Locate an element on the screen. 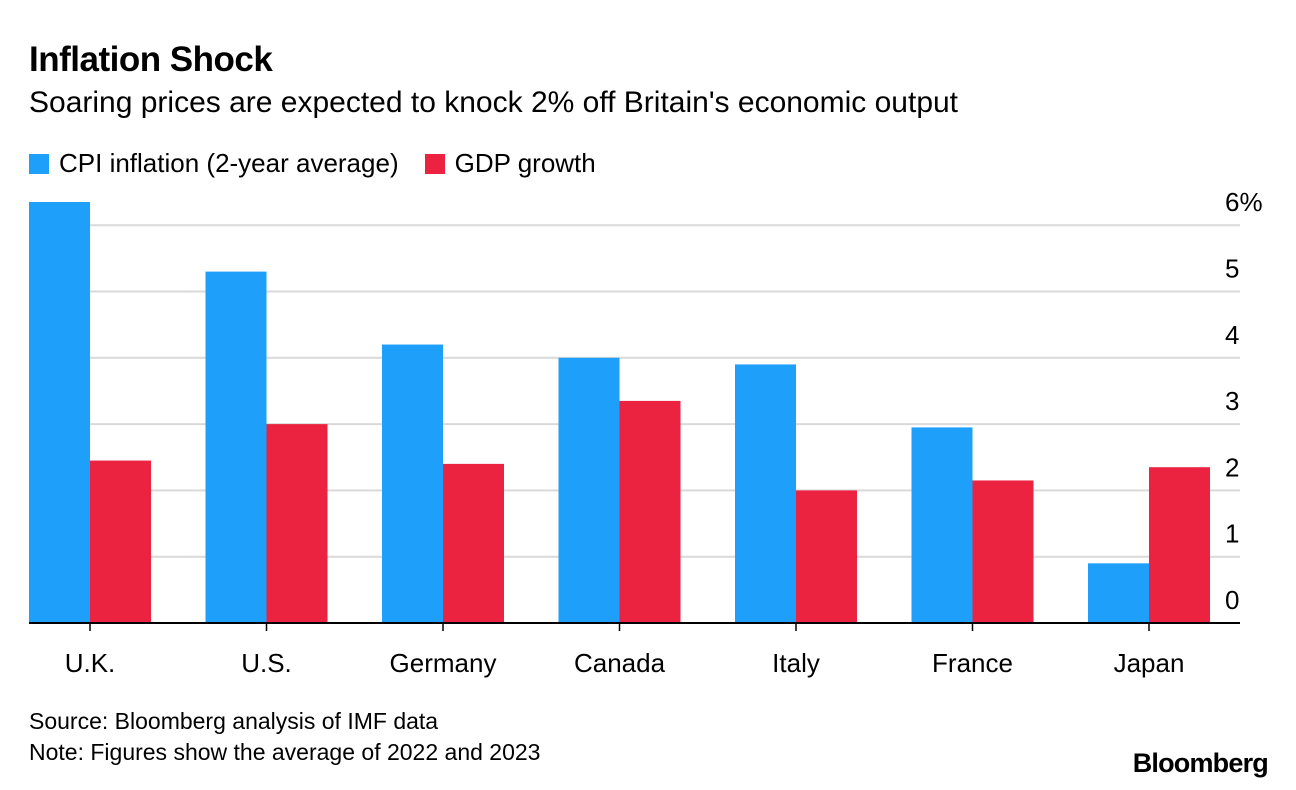 The width and height of the screenshot is (1296, 790). legend-label-cpi: CPI inflation (2-year average) is located at coordinates (229, 163).